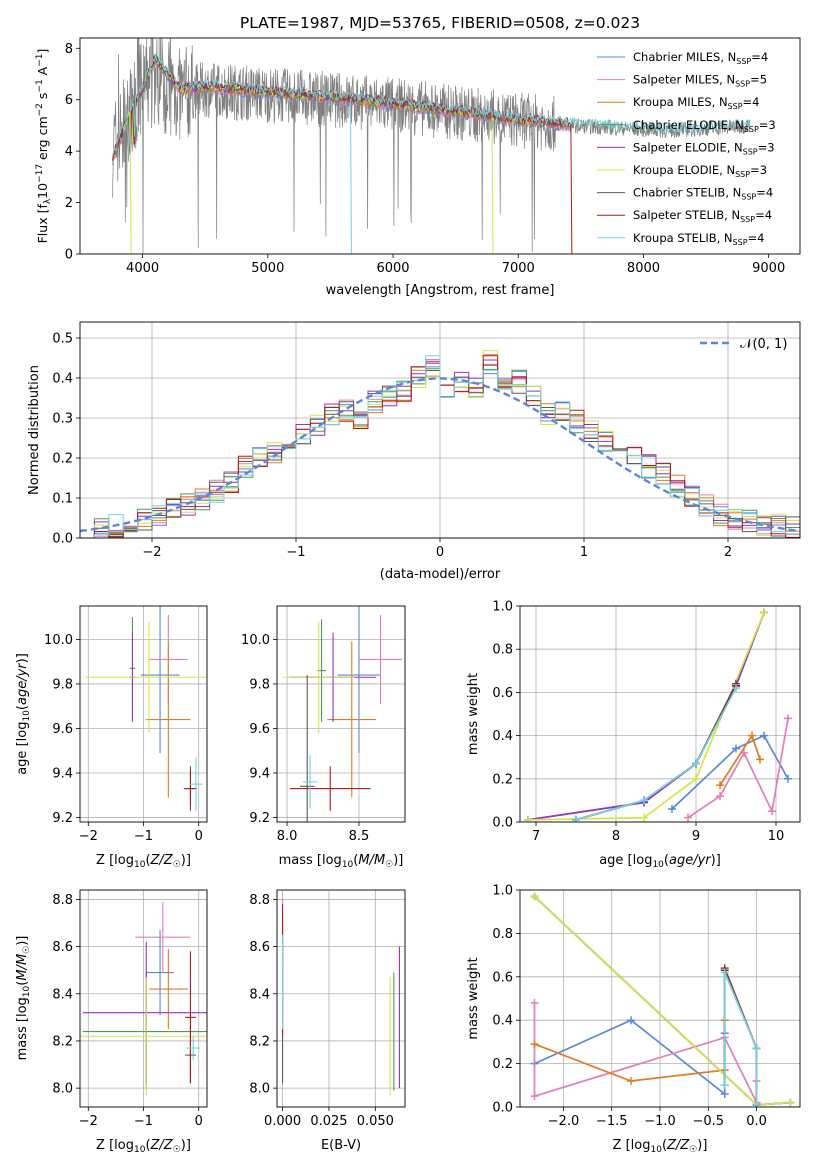  What do you see at coordinates (612, 1121) in the screenshot?
I see `x-tick-label: −1.5` at bounding box center [612, 1121].